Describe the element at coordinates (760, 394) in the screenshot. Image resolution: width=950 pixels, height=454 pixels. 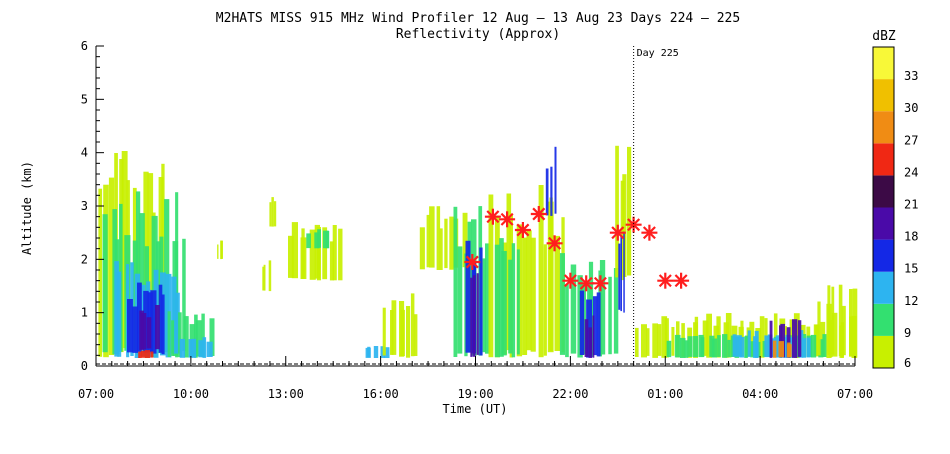
I see `x-tick-label: 04:00` at that location.